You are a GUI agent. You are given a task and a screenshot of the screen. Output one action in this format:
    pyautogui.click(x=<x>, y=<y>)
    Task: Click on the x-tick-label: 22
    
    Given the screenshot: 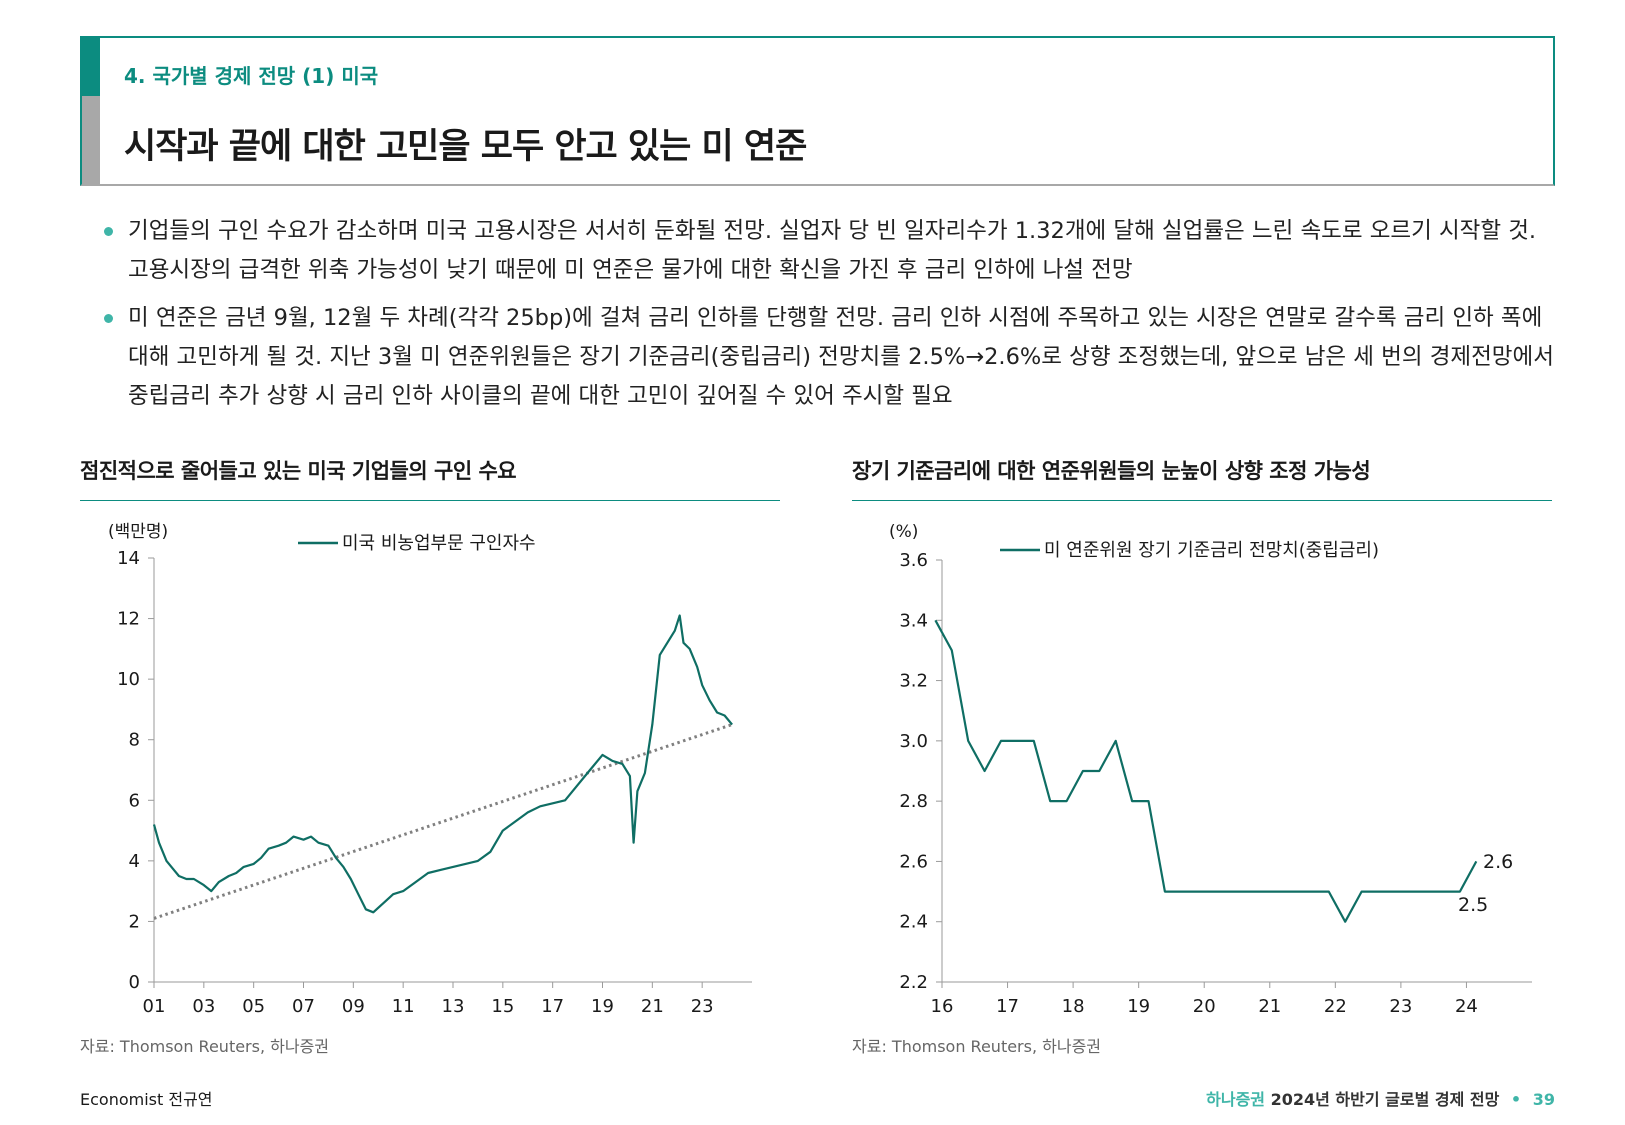 What is the action you would take?
    pyautogui.click(x=1335, y=1006)
    